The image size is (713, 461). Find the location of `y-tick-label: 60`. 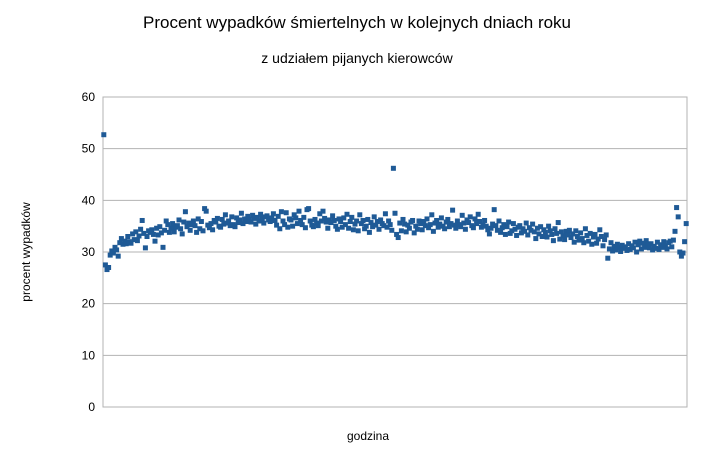

y-tick-label: 60 is located at coordinates (89, 97).